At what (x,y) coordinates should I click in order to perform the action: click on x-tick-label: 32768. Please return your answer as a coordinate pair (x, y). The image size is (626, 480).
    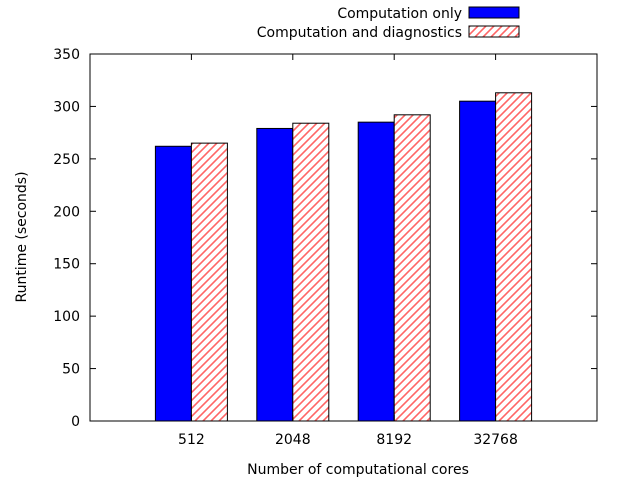
    Looking at the image, I should click on (495, 440).